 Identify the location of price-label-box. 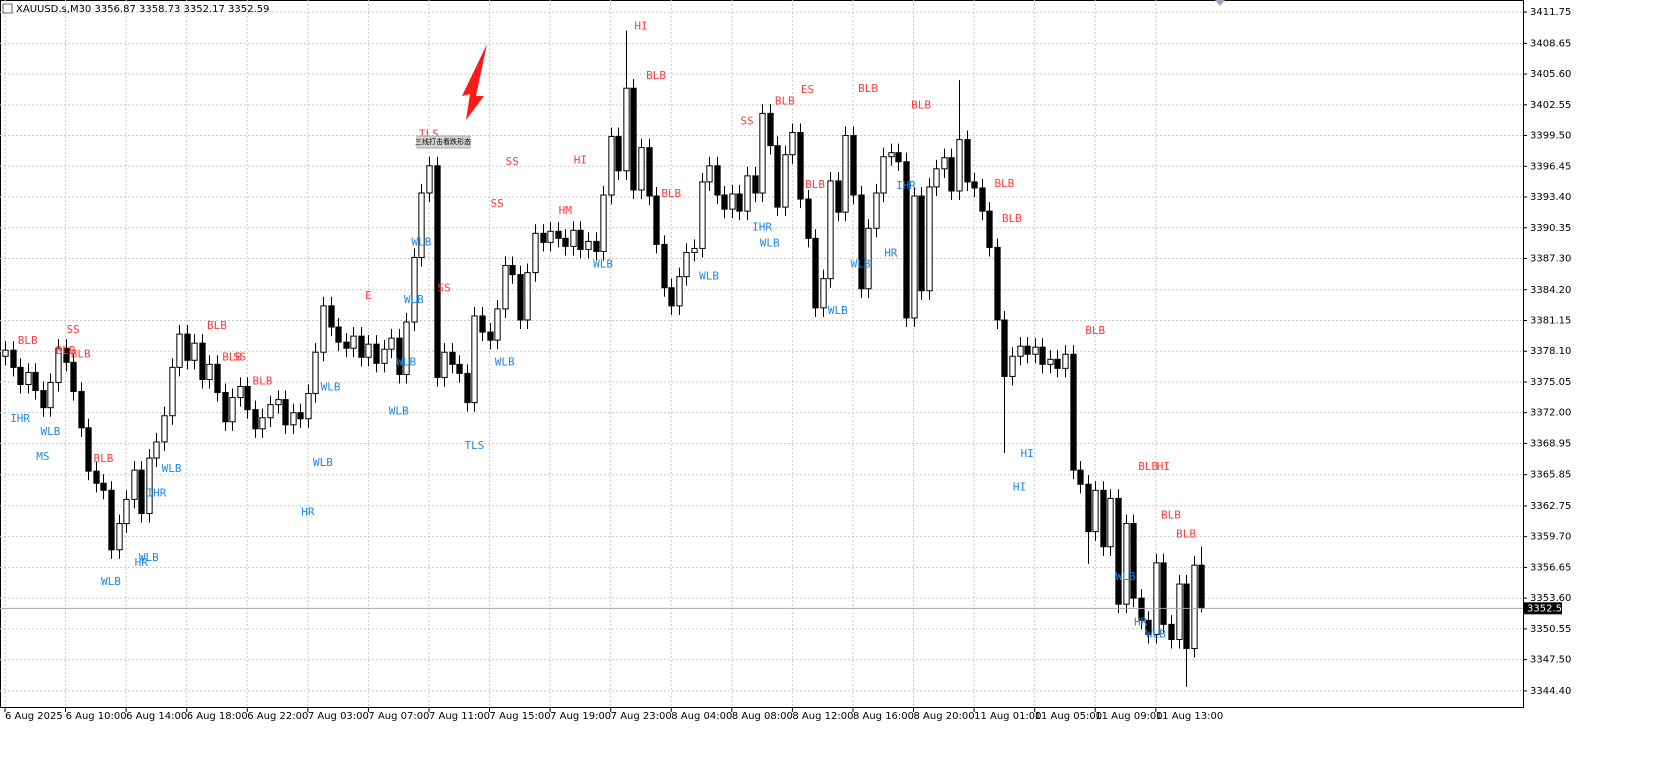
(1543, 608).